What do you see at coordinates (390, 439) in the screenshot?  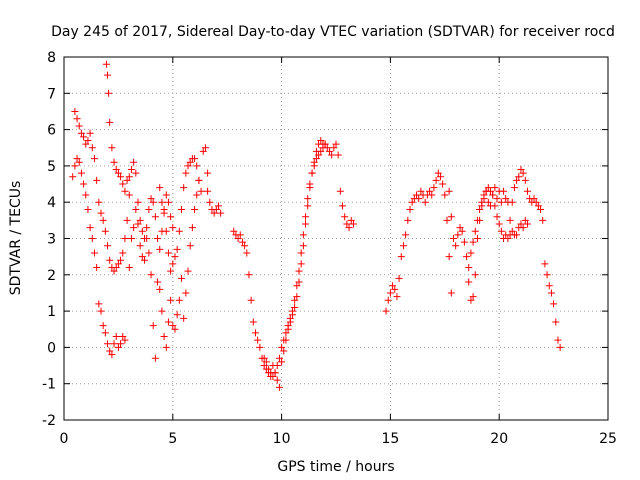 I see `x-tick-label: 15` at bounding box center [390, 439].